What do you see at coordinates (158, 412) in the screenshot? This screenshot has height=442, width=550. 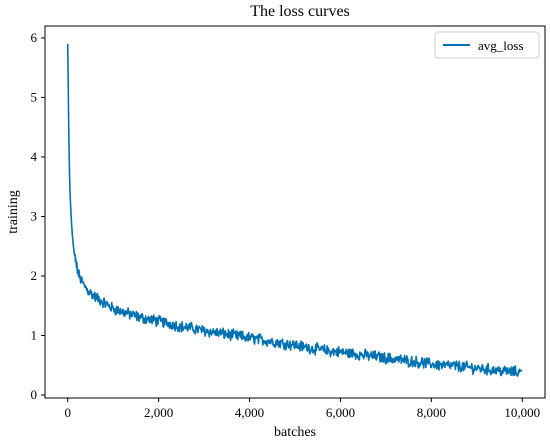 I see `x-tick-label: 2,000` at bounding box center [158, 412].